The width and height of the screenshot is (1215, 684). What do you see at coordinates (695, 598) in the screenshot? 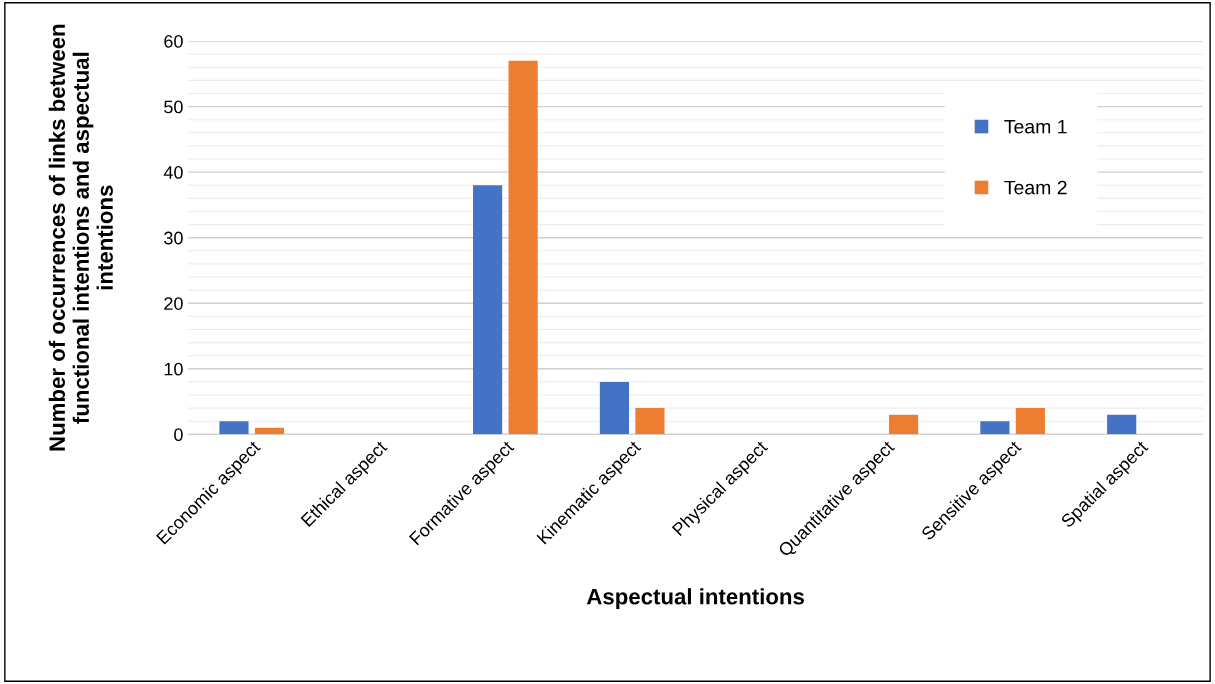
I see `x-axis-title: Aspectual intentions` at bounding box center [695, 598].